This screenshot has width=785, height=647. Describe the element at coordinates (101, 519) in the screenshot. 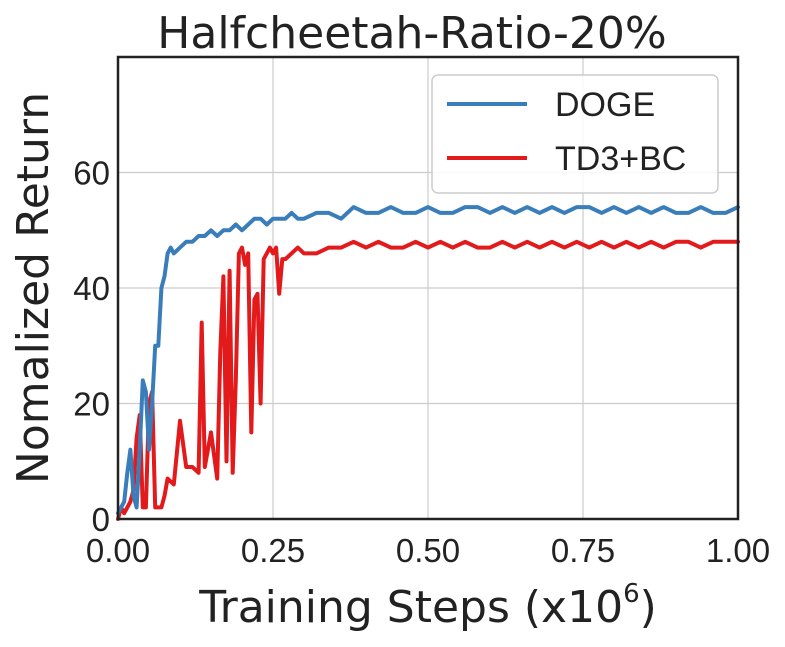

I see `y-tick-label: 0` at that location.